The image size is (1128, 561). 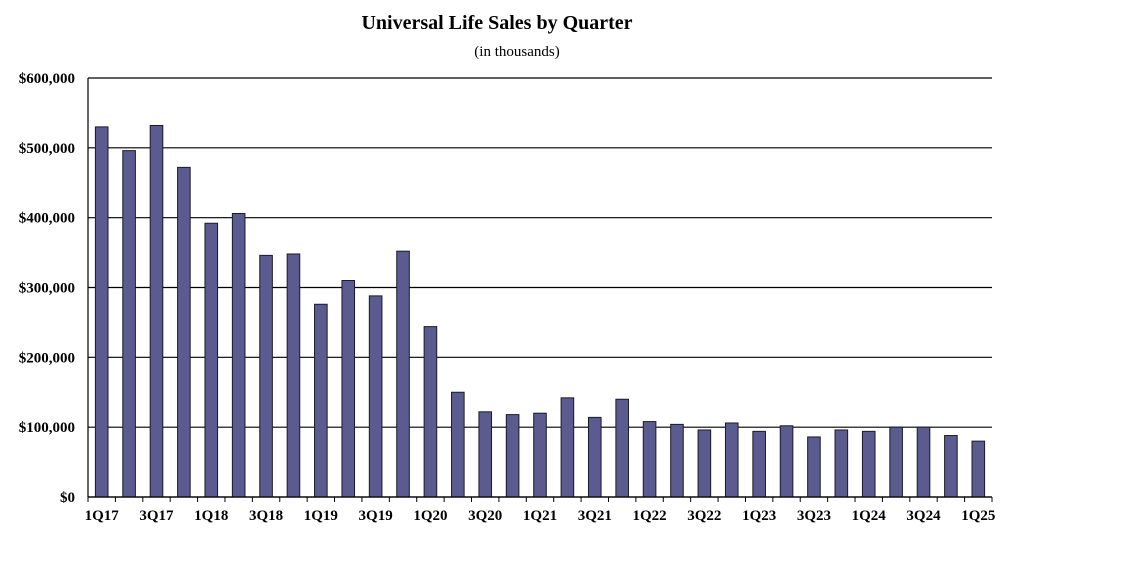 What do you see at coordinates (677, 460) in the screenshot?
I see `bar-2Q22` at bounding box center [677, 460].